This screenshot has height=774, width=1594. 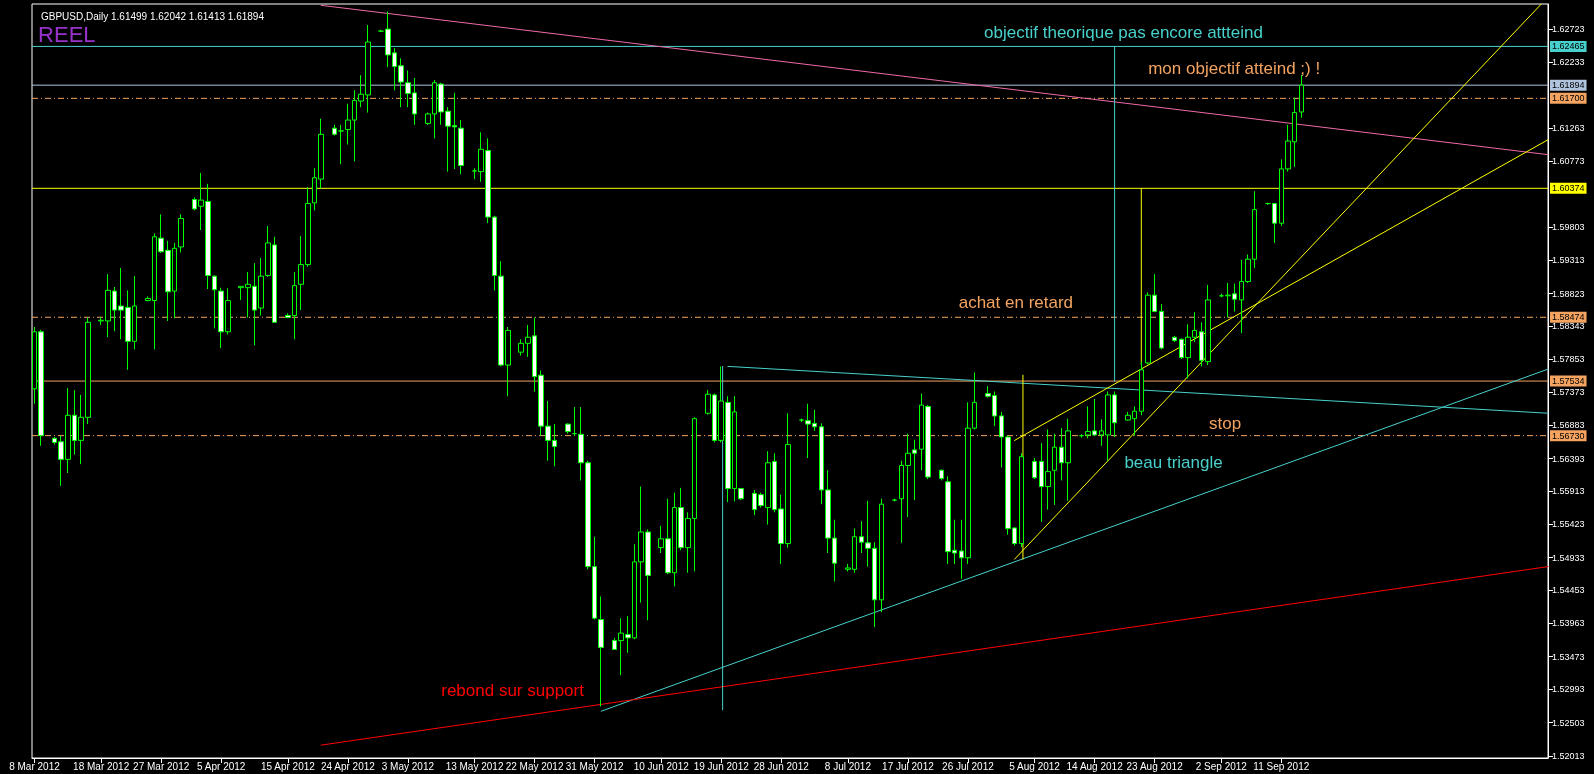 What do you see at coordinates (1568, 227) in the screenshot?
I see `y-tick-label: 1.59803` at bounding box center [1568, 227].